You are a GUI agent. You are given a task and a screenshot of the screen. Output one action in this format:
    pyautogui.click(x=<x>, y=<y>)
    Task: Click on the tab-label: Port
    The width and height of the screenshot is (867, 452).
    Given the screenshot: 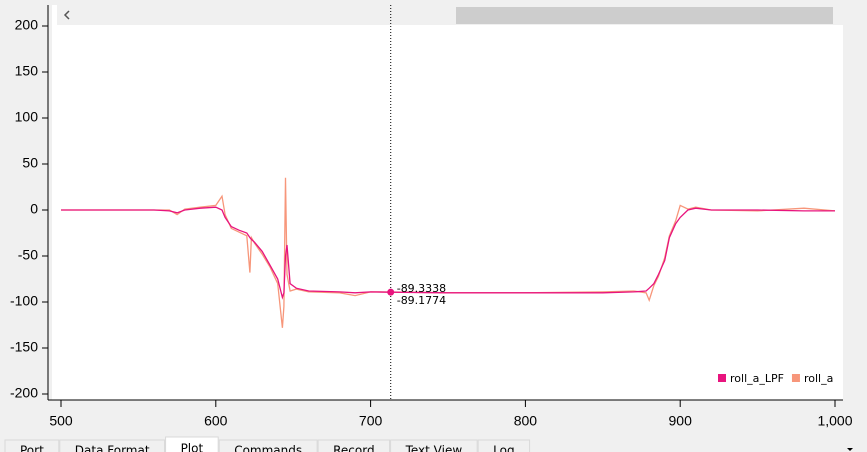 What is the action you would take?
    pyautogui.click(x=32, y=448)
    